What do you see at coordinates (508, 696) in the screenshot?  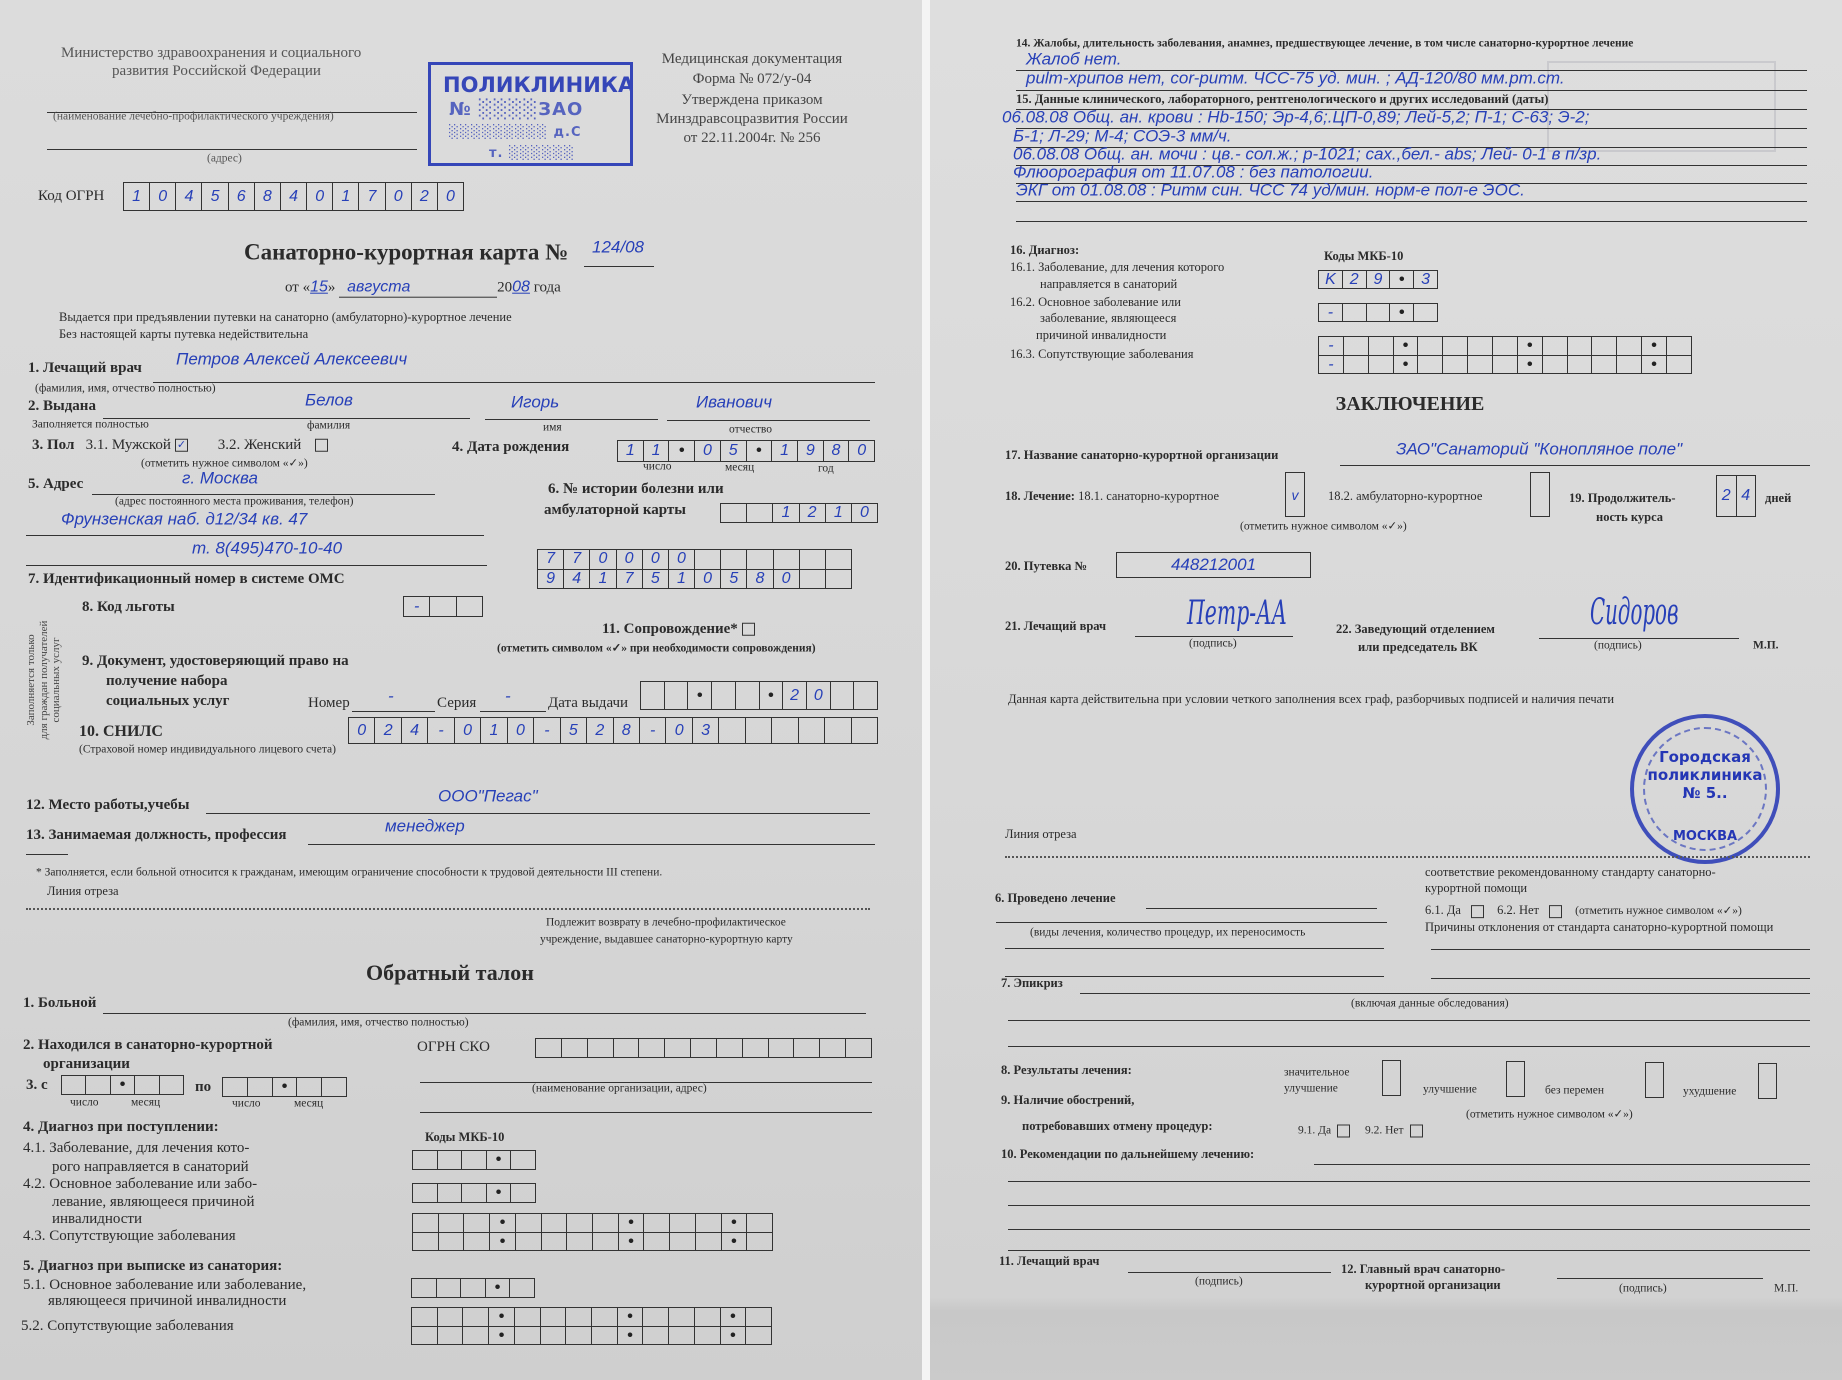 I see `doc-series: -` at bounding box center [508, 696].